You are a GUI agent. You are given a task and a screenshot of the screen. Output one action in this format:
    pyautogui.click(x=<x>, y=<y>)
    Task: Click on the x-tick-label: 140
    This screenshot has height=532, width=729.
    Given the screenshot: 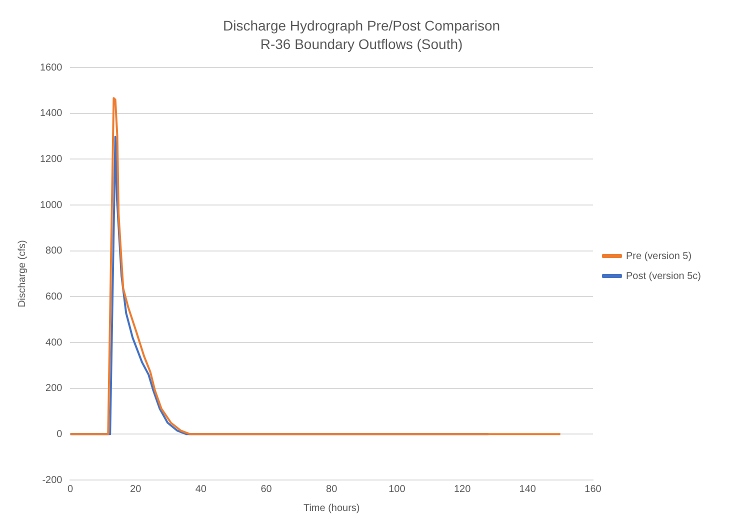 What is the action you would take?
    pyautogui.click(x=527, y=489)
    